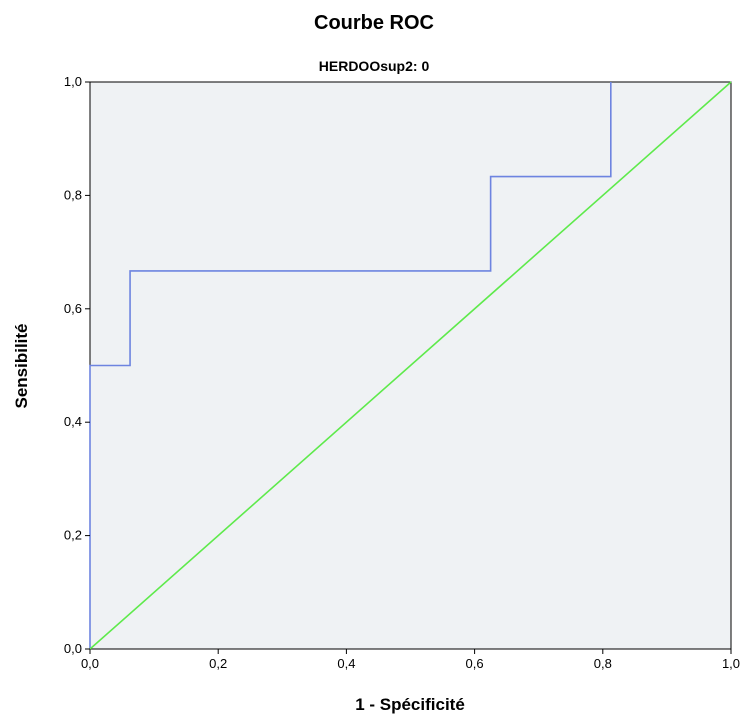 The image size is (745, 720). Describe the element at coordinates (73, 421) in the screenshot. I see `y-tick-label: 0,4` at that location.